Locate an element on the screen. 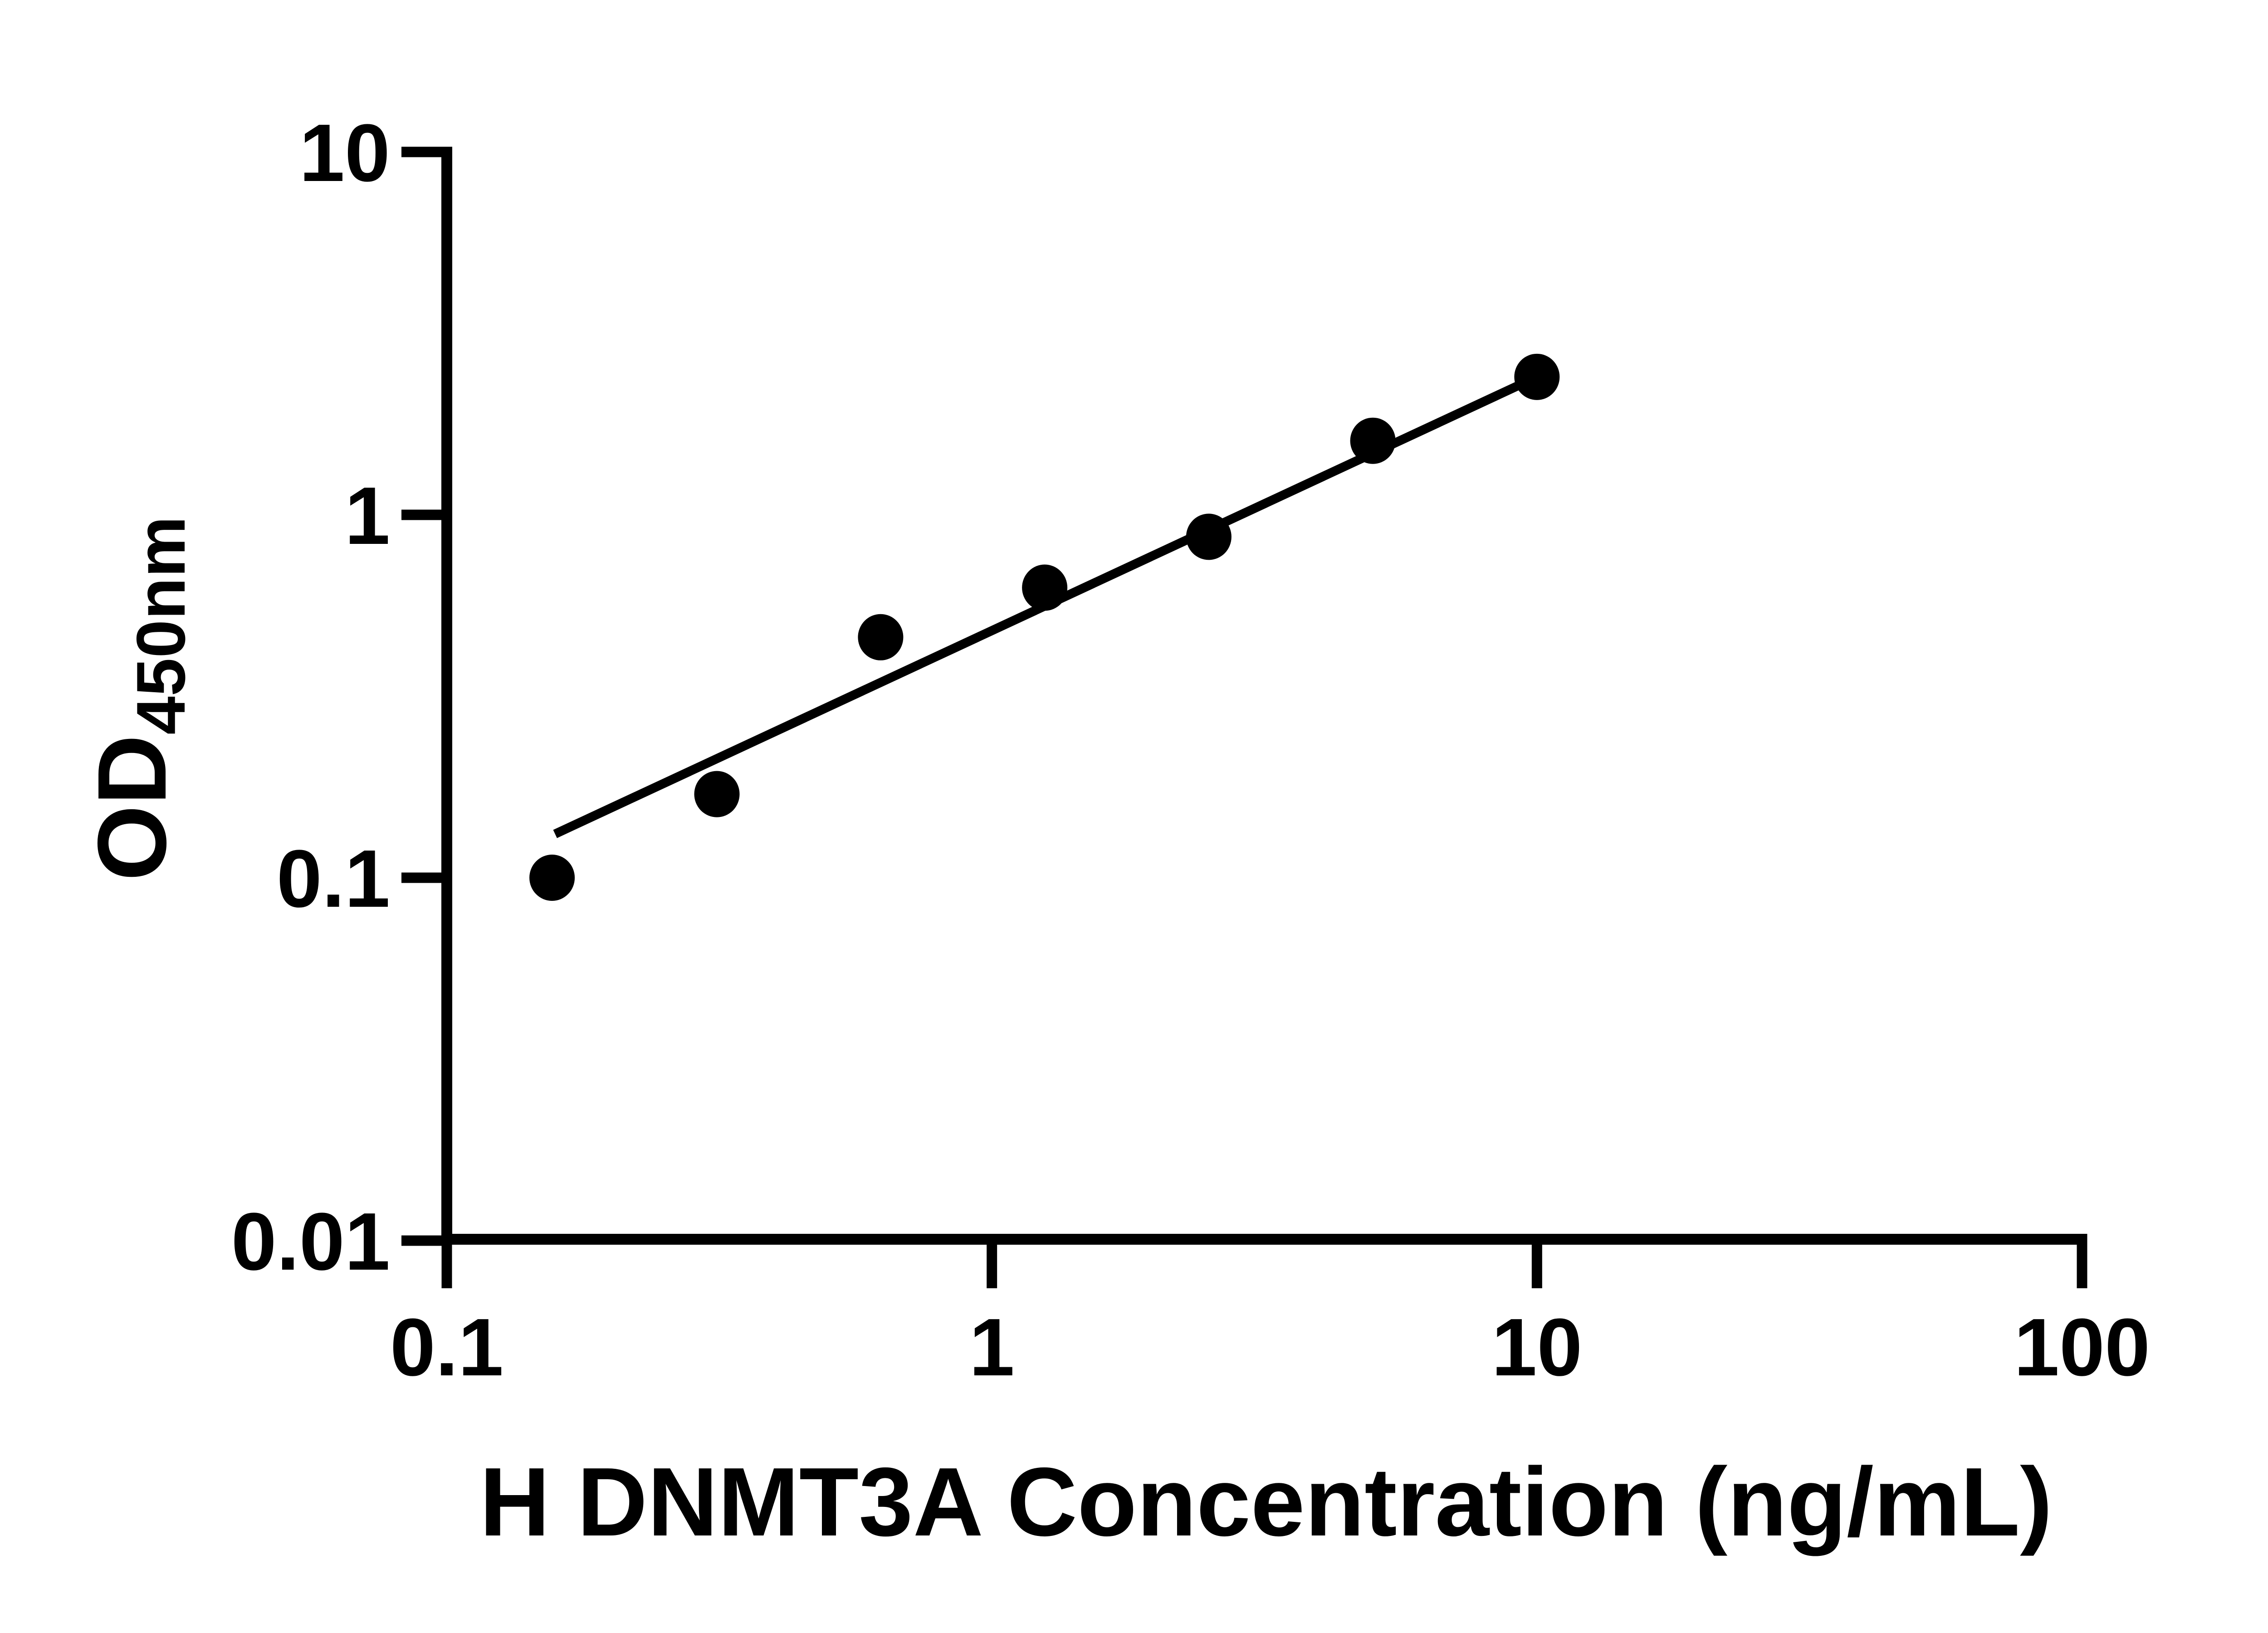 The image size is (2268, 1633). y-axis-title: OD450nm is located at coordinates (139, 698).